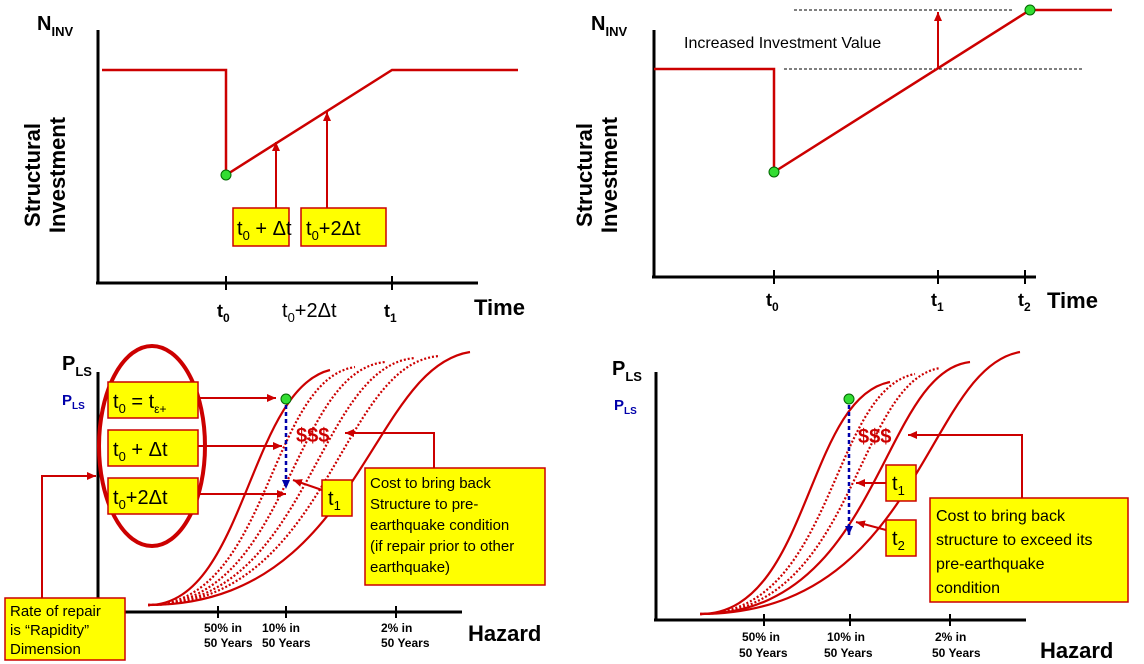  I want to click on rate-note-line-3: Dimension, so click(45, 649).